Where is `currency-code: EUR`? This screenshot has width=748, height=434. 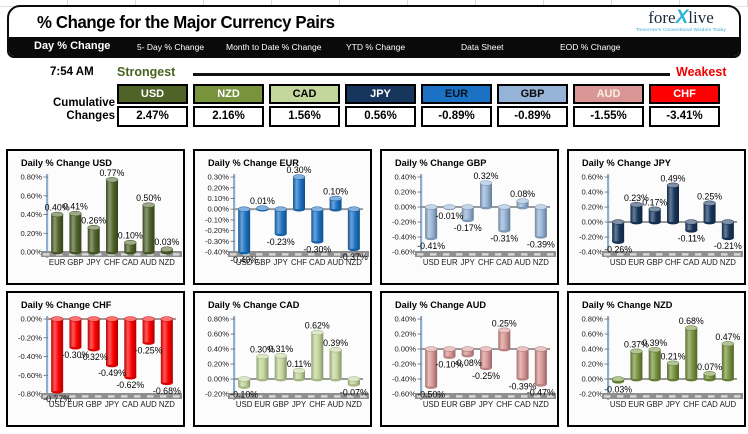 currency-code: EUR is located at coordinates (456, 94).